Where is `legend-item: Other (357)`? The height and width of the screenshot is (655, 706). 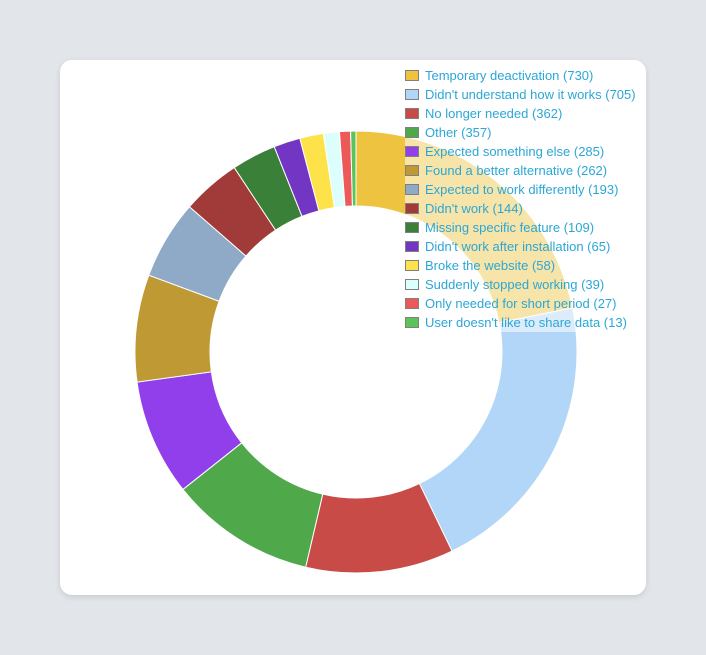 legend-item: Other (357) is located at coordinates (520, 132).